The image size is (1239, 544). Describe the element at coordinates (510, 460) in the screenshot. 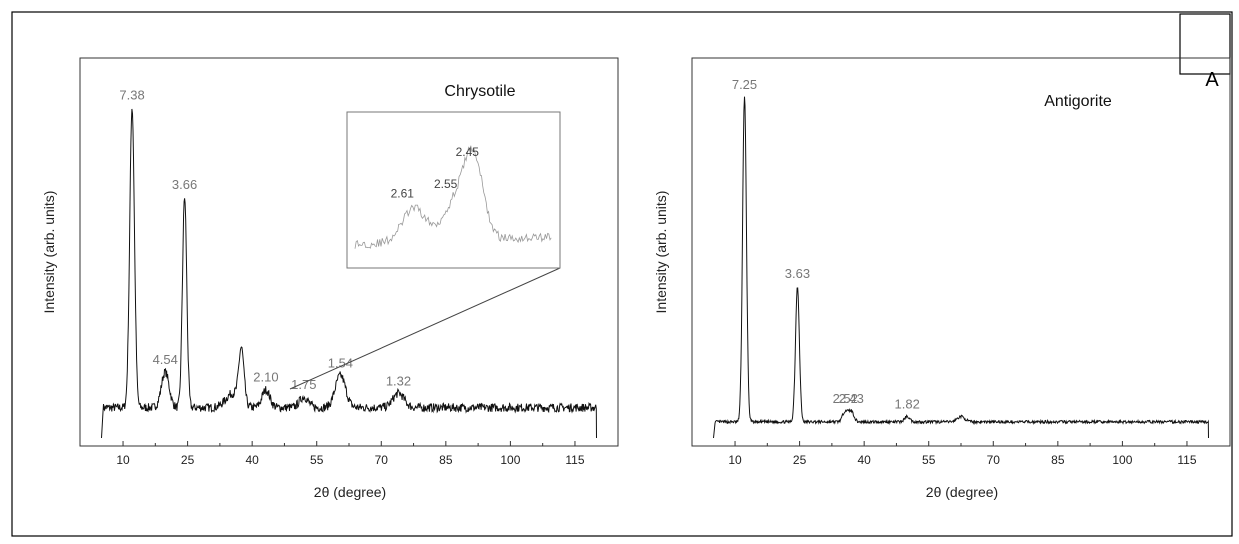

I see `chrysotile-x-tick-label: 100` at that location.